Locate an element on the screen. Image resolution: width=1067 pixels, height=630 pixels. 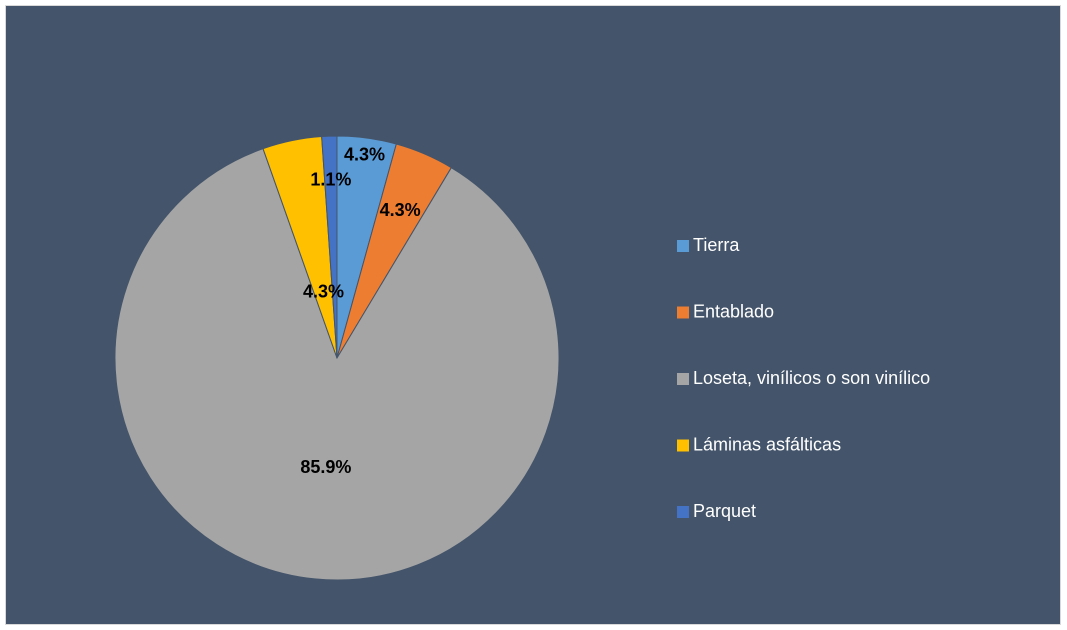
legend-label: Tierra is located at coordinates (716, 245).